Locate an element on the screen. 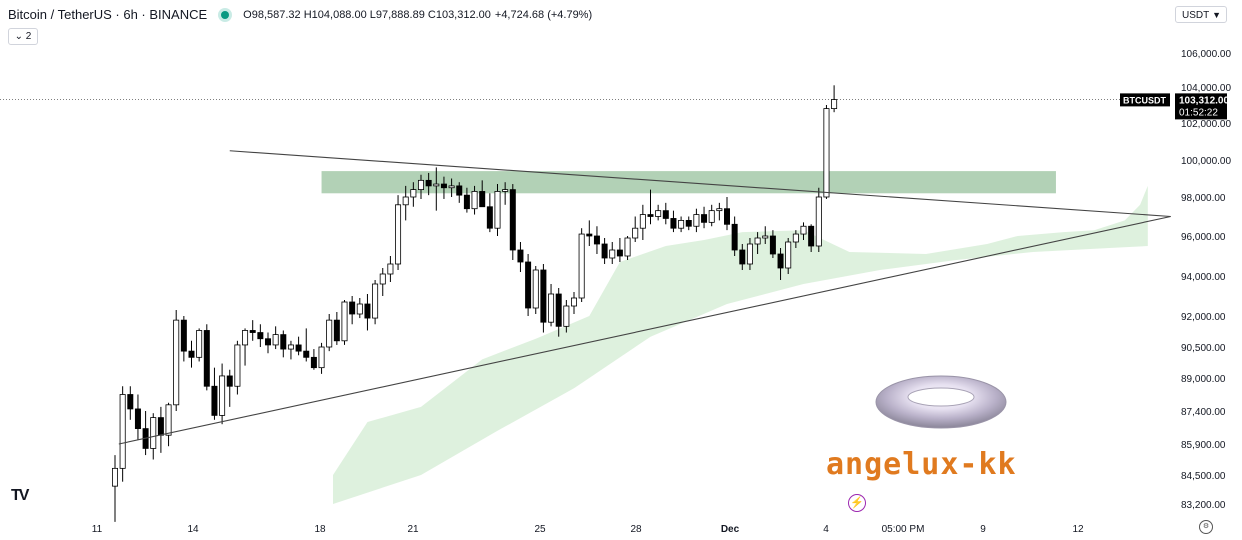 Image resolution: width=1242 pixels, height=540 pixels. x-tick-label: 14 is located at coordinates (193, 529).